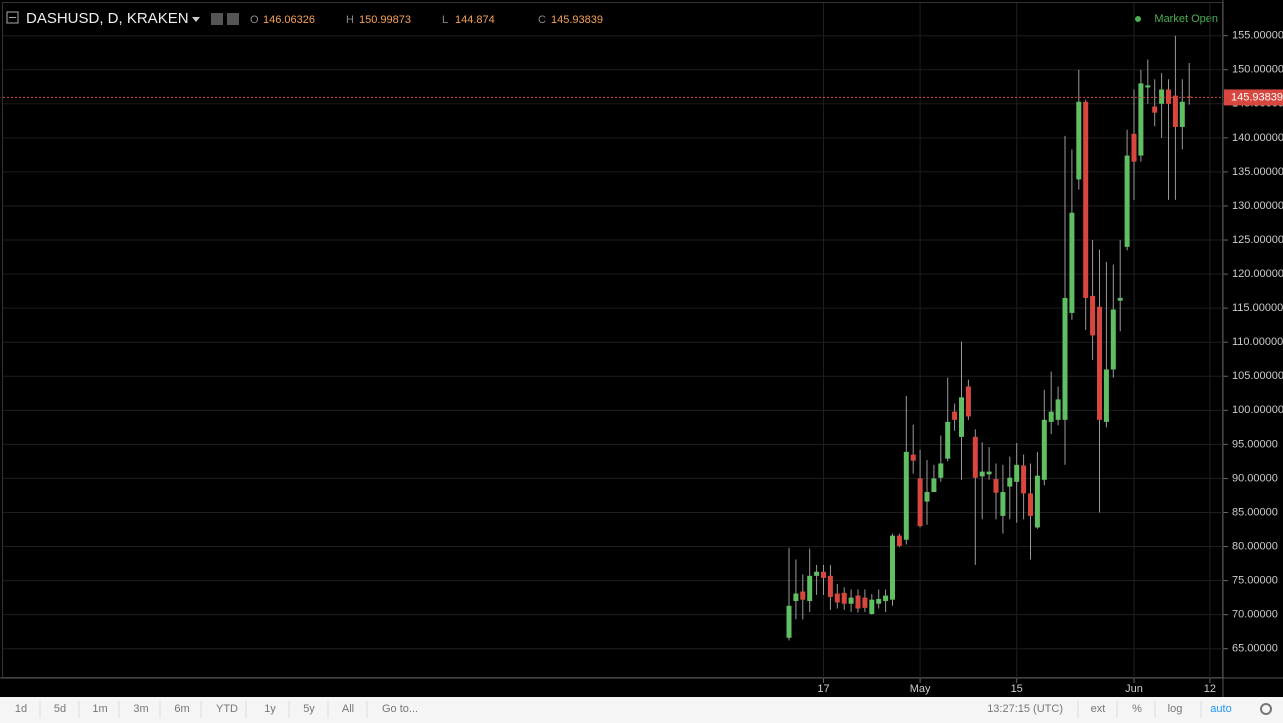  I want to click on y-tick-label: 105.00000, so click(1257, 376).